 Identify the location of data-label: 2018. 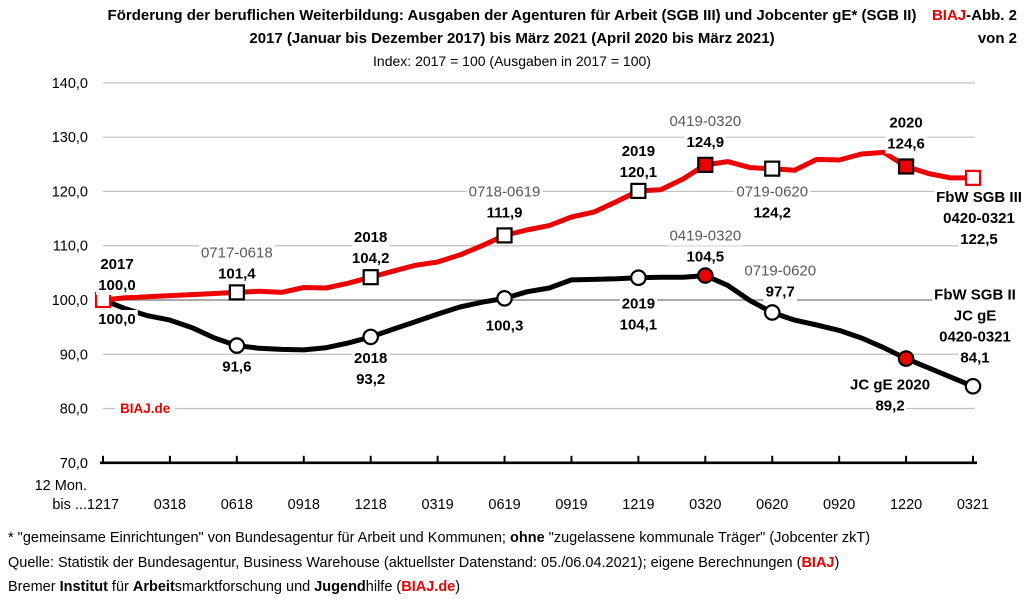
(370, 358).